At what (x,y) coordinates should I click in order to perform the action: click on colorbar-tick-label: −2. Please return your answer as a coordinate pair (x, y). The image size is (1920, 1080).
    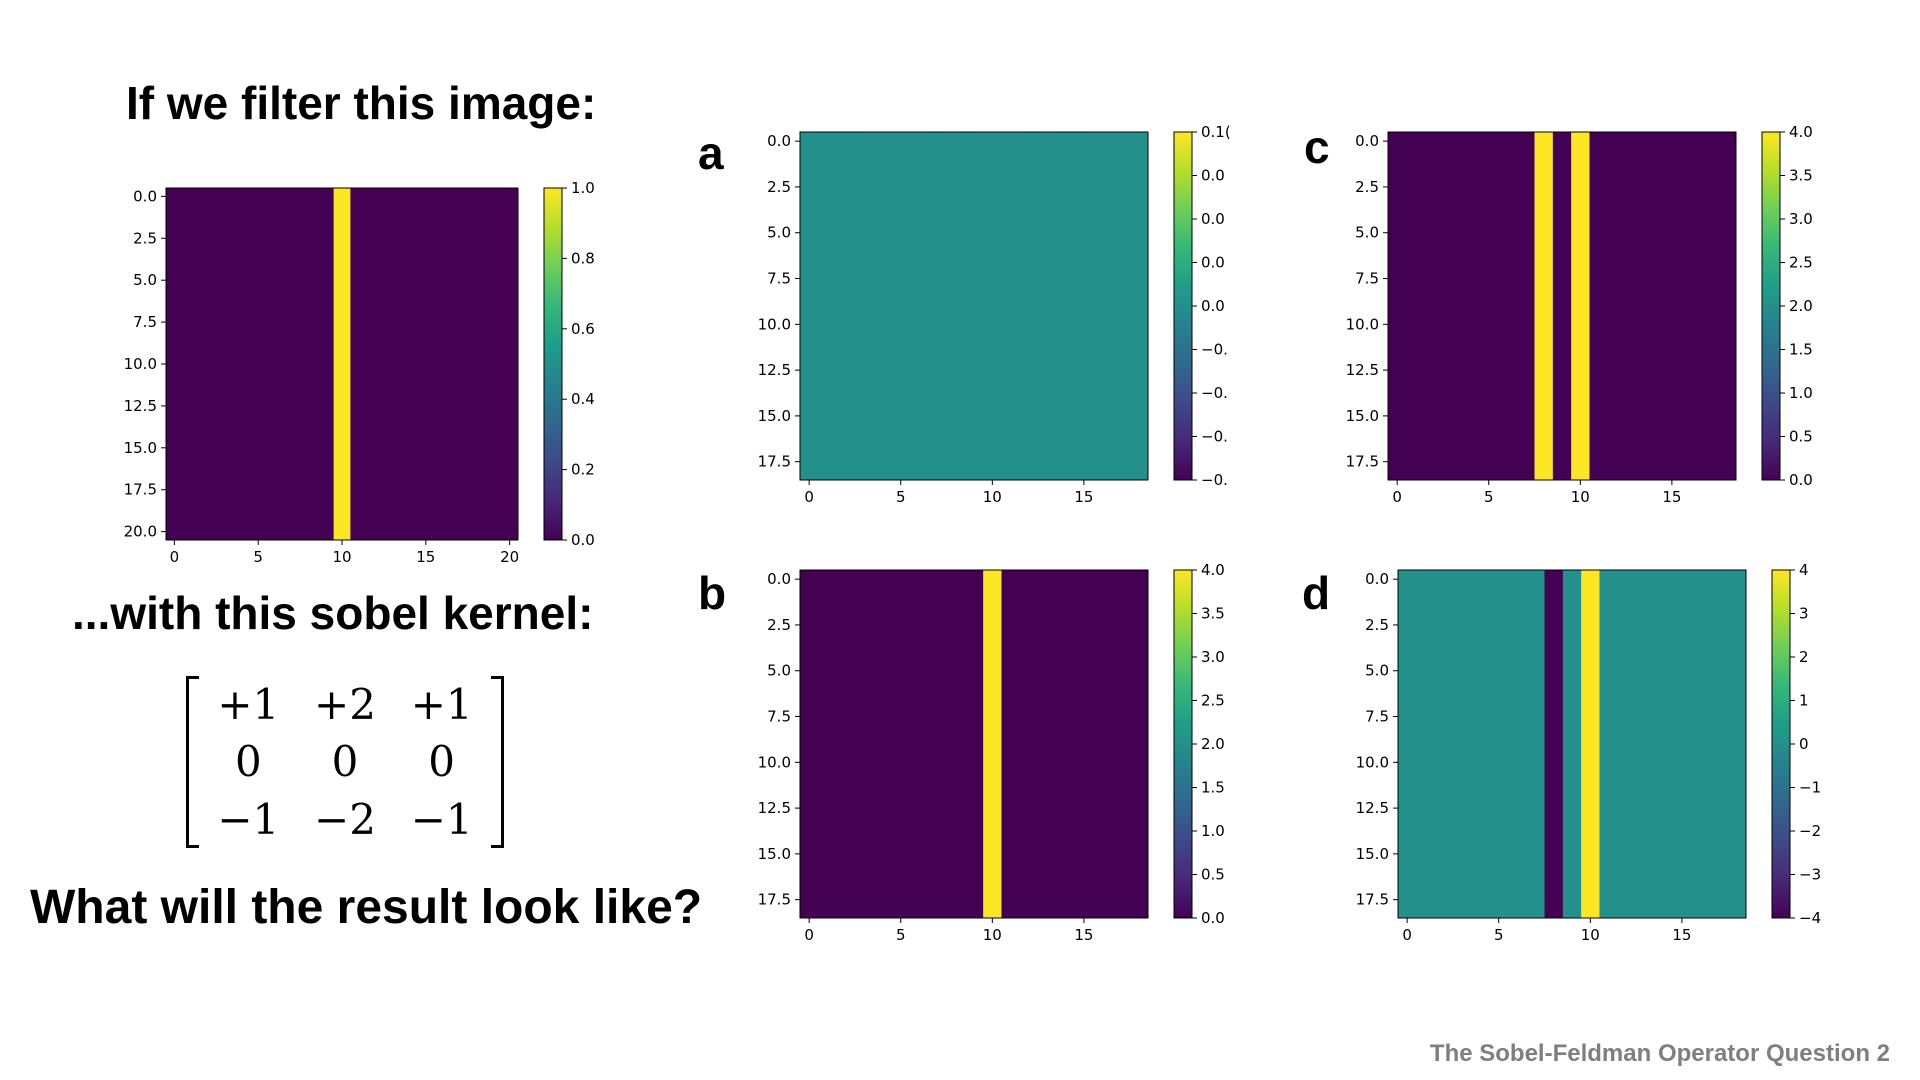
    Looking at the image, I should click on (1810, 831).